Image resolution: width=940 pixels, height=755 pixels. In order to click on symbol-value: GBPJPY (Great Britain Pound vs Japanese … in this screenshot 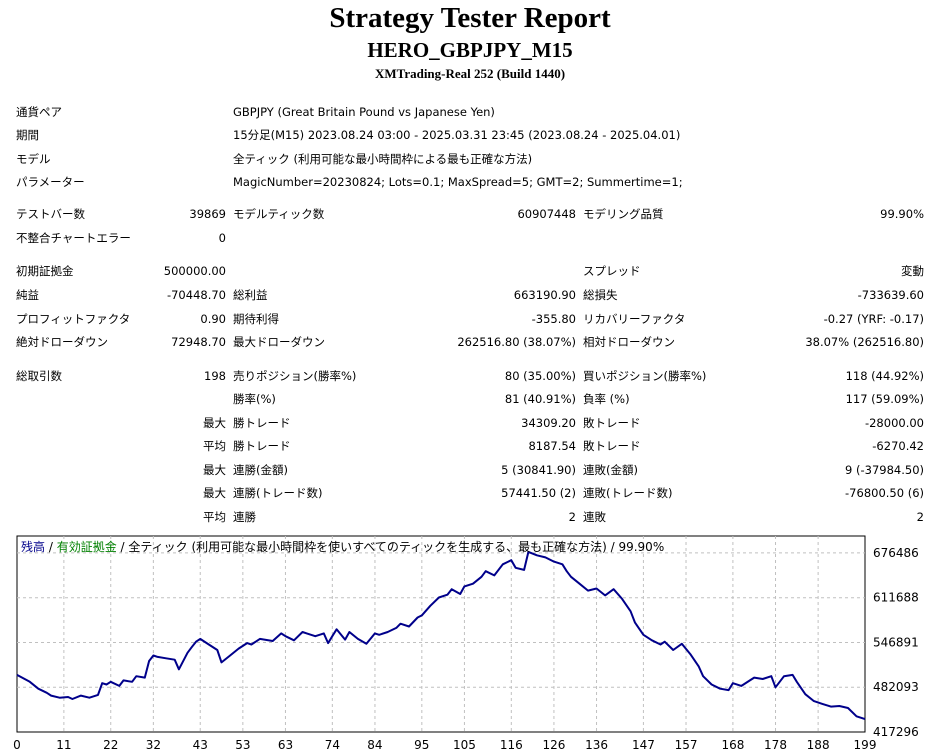, I will do `click(364, 112)`.